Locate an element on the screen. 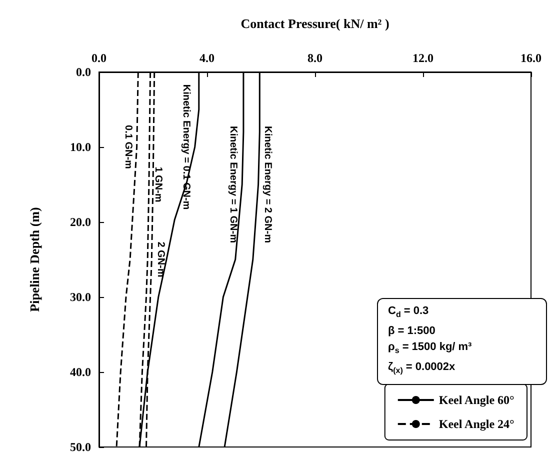 This screenshot has height=454, width=551. legend-label: Keel Angle 24° is located at coordinates (476, 424).